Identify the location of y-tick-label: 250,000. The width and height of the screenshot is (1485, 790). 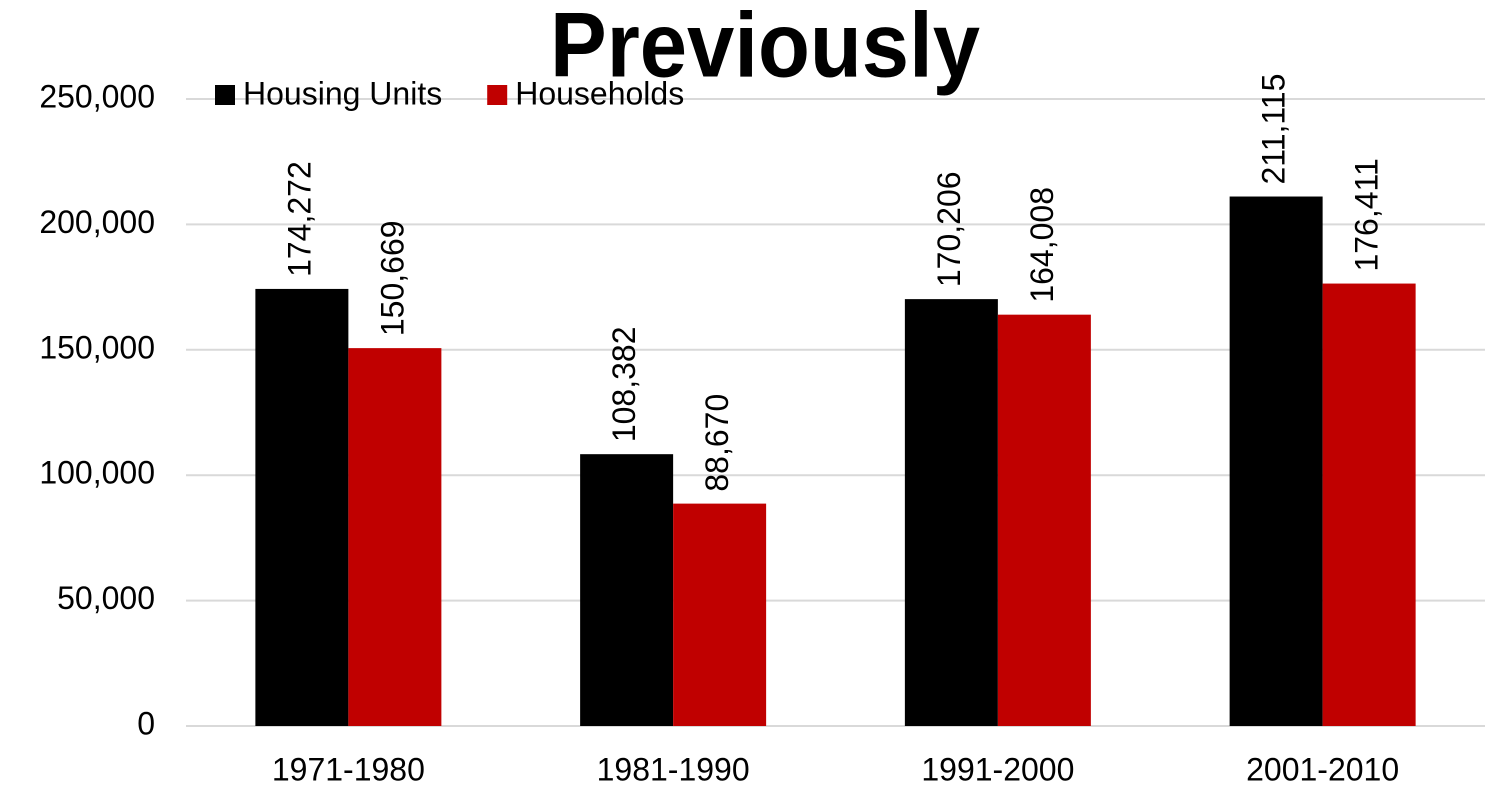
(97, 96).